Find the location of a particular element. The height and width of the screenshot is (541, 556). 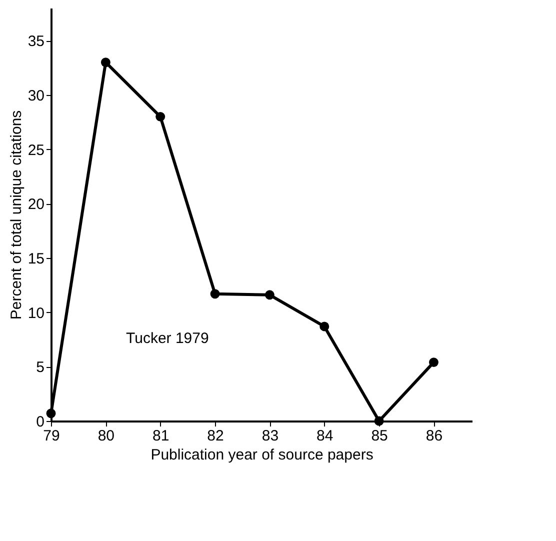

y-tick-label: 10 is located at coordinates (36, 313).